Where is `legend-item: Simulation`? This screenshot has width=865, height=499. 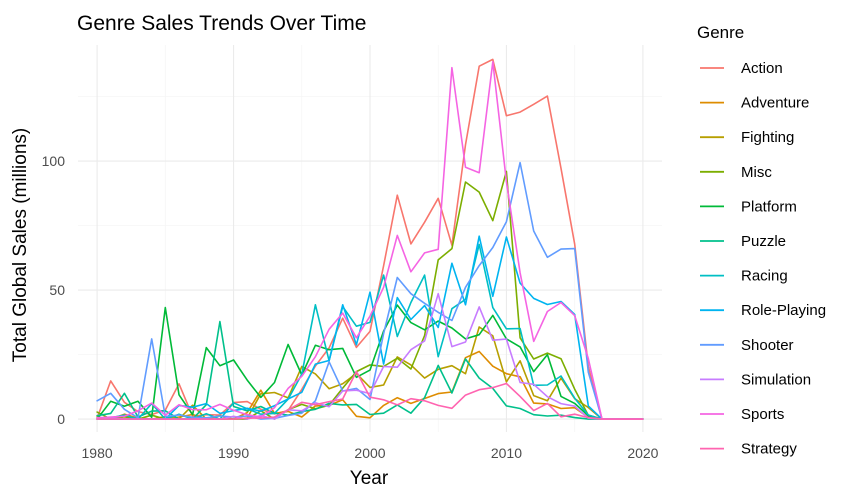
legend-item: Simulation is located at coordinates (755, 379).